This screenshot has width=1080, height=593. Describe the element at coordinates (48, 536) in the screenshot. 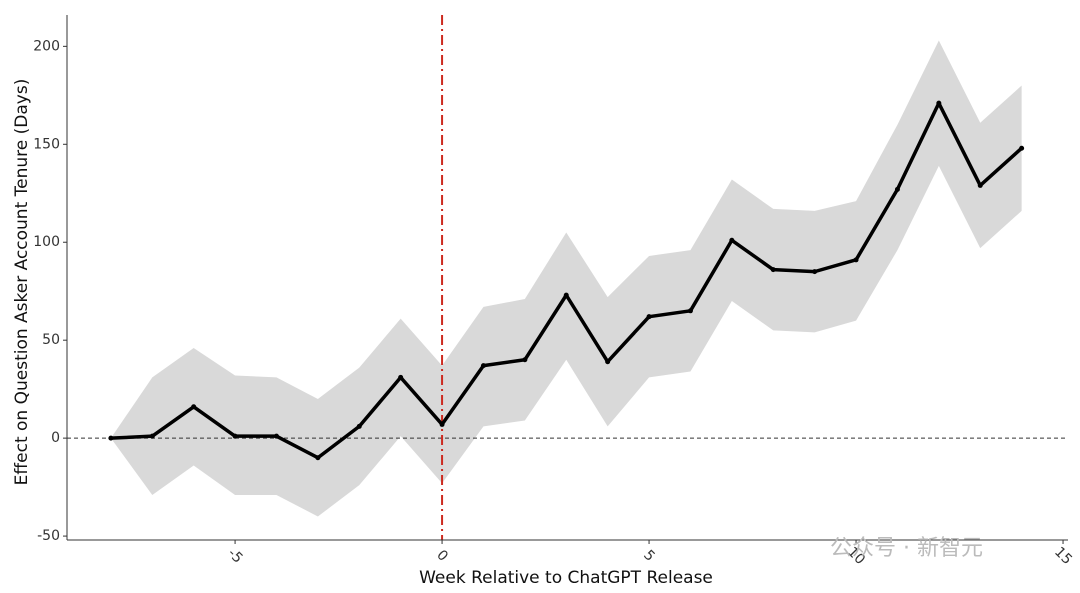

I see `y-tick-label: -50` at that location.